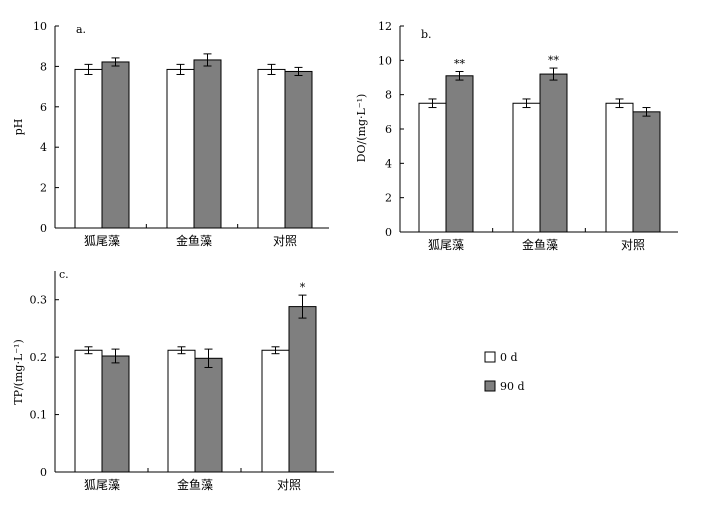 The height and width of the screenshot is (506, 701). What do you see at coordinates (18, 127) in the screenshot?
I see `y-axis-label: pH` at bounding box center [18, 127].